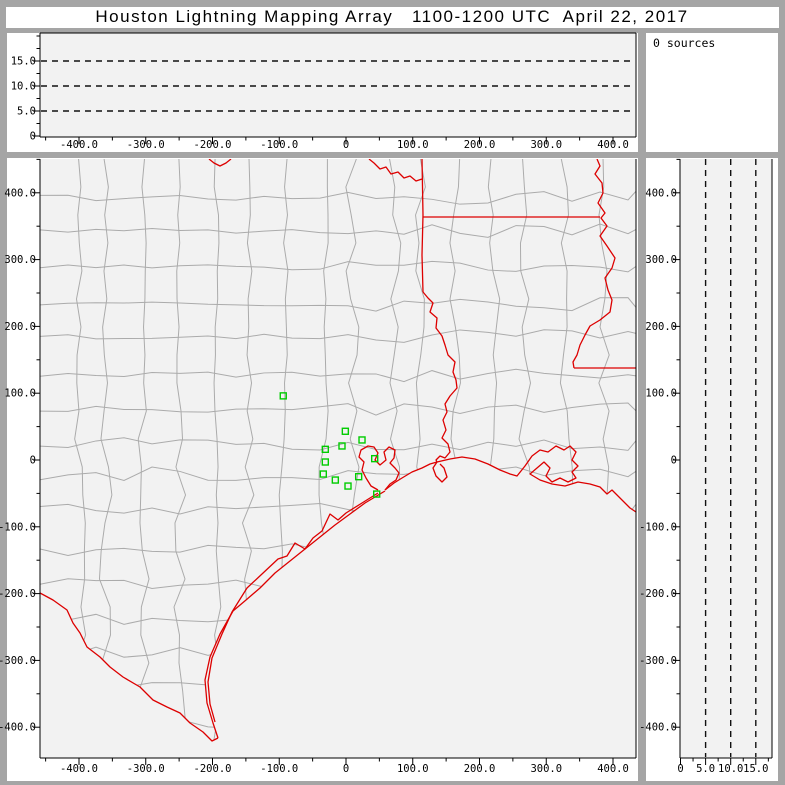  What do you see at coordinates (18, 594) in the screenshot?
I see `map-y-tick-label: -200.0` at bounding box center [18, 594].